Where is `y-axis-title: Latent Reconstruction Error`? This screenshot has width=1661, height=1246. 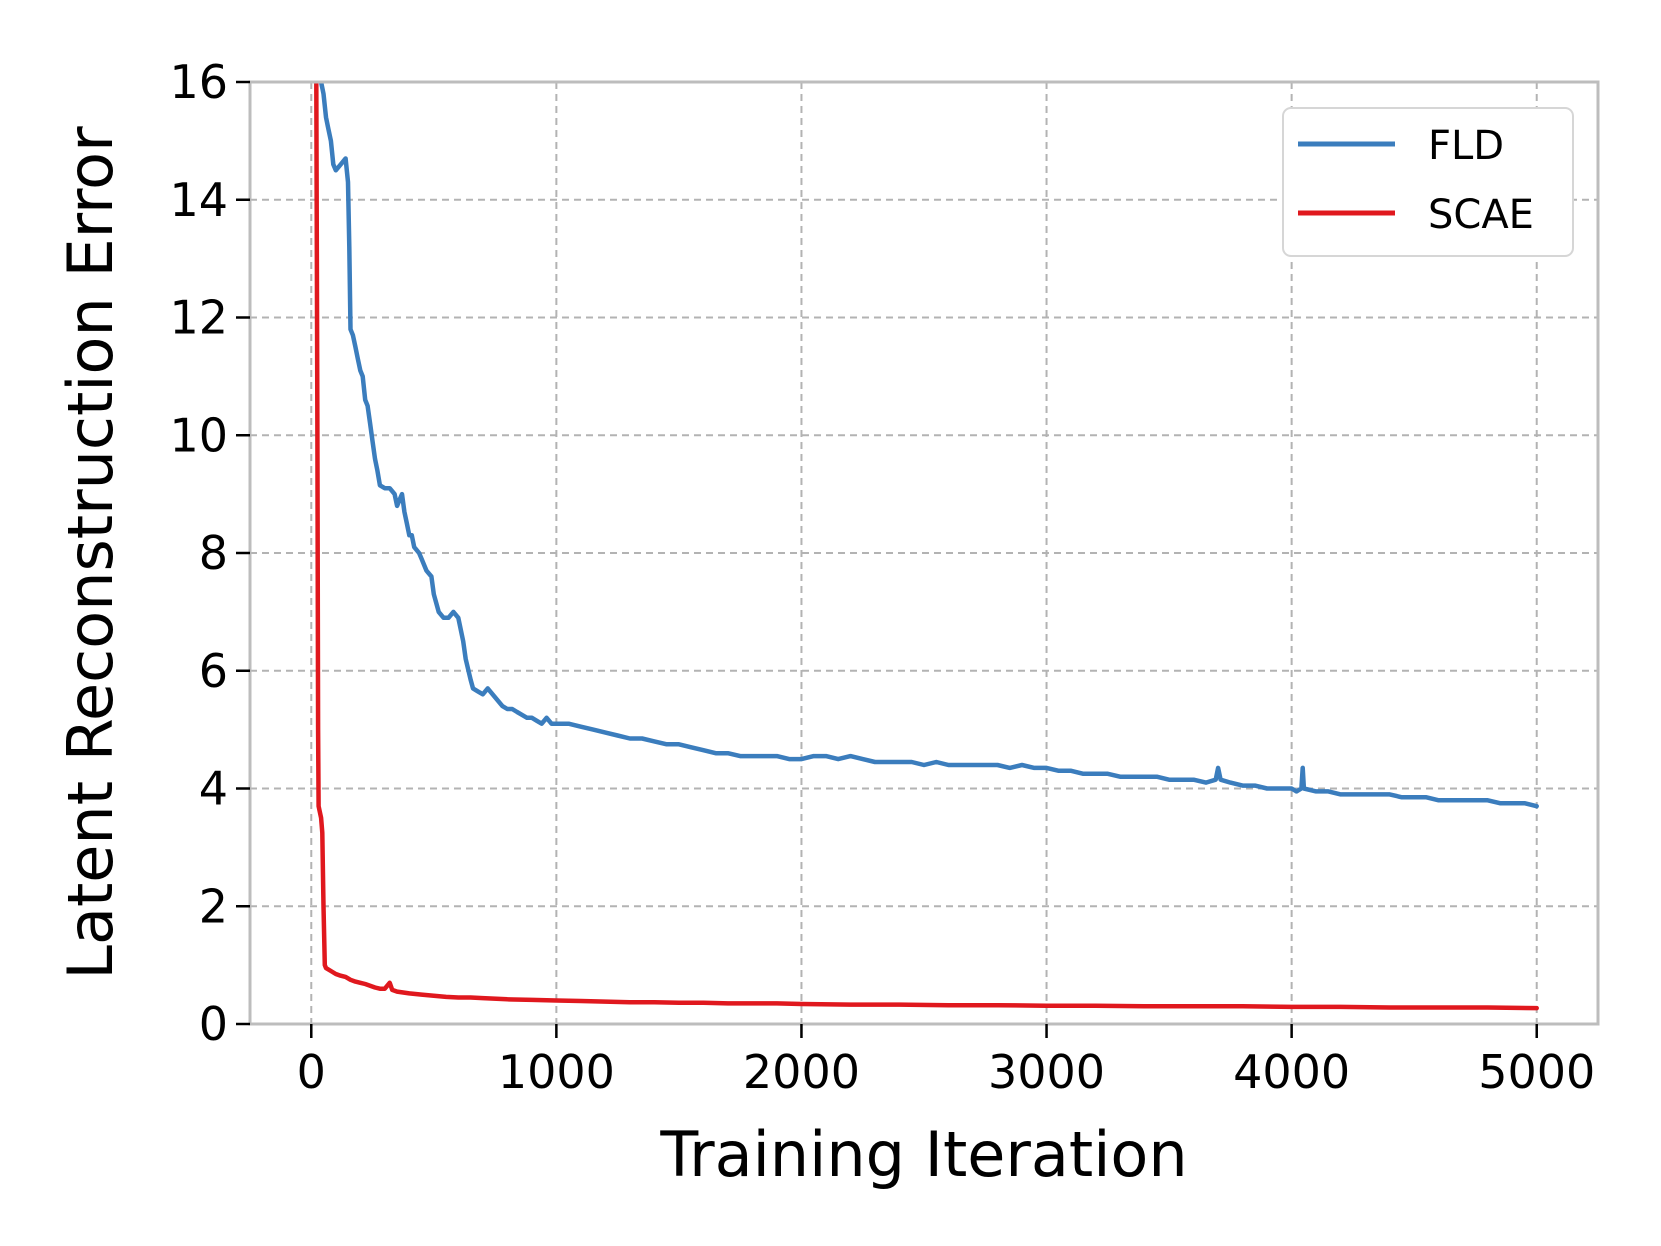 y-axis-title: Latent Reconstruction Error is located at coordinates (90, 553).